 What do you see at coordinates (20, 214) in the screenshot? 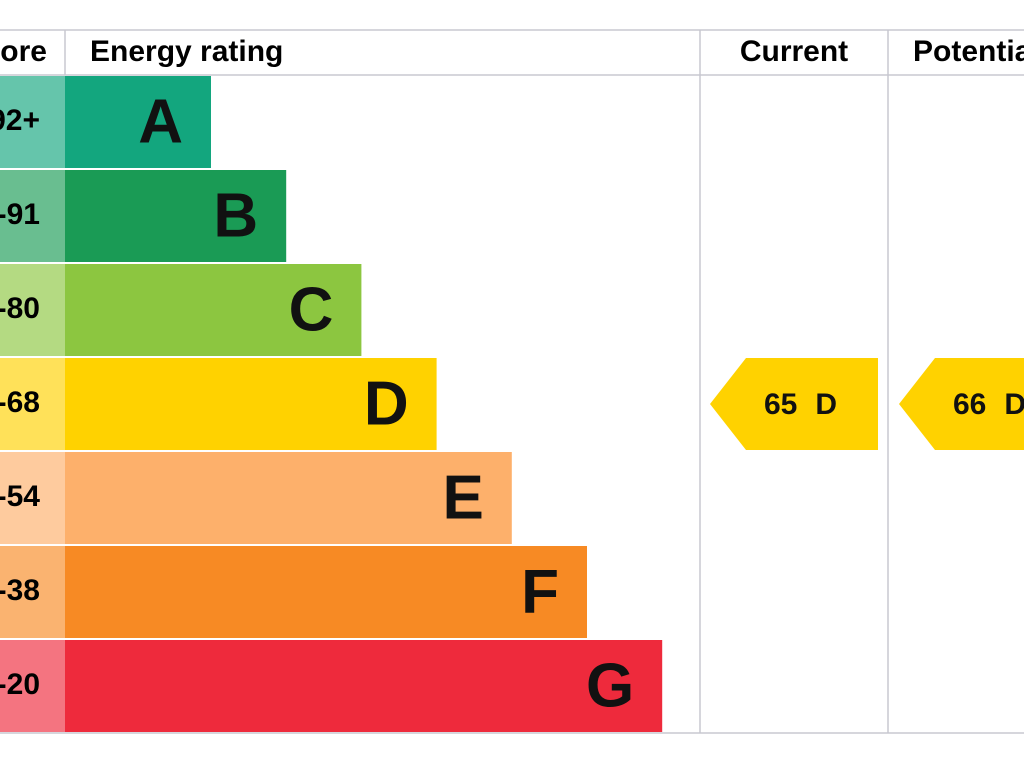
I see `score-range: 81-91` at bounding box center [20, 214].